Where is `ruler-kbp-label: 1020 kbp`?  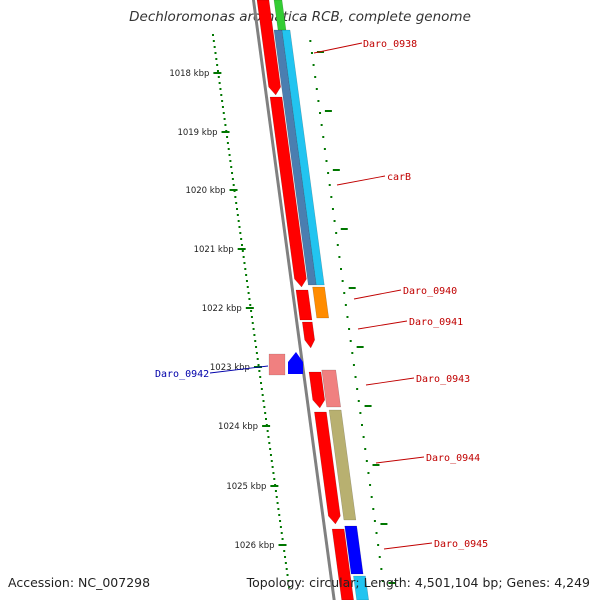 ruler-kbp-label: 1020 kbp is located at coordinates (205, 191).